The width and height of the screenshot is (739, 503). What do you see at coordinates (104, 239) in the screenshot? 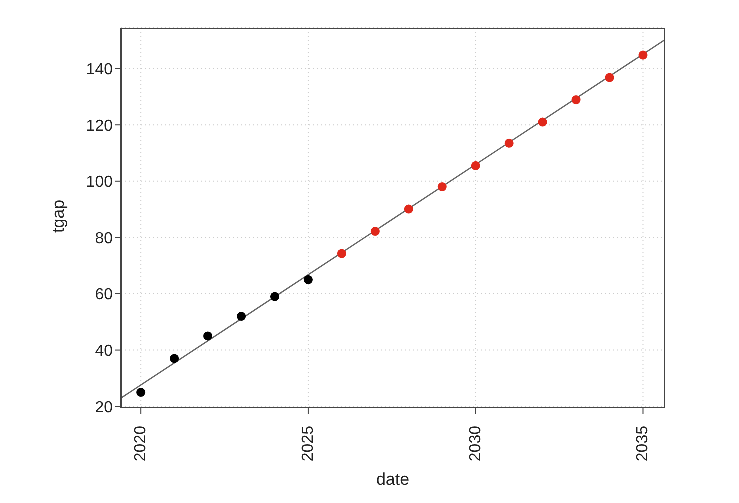
I see `y-tick-label: 80` at bounding box center [104, 239].